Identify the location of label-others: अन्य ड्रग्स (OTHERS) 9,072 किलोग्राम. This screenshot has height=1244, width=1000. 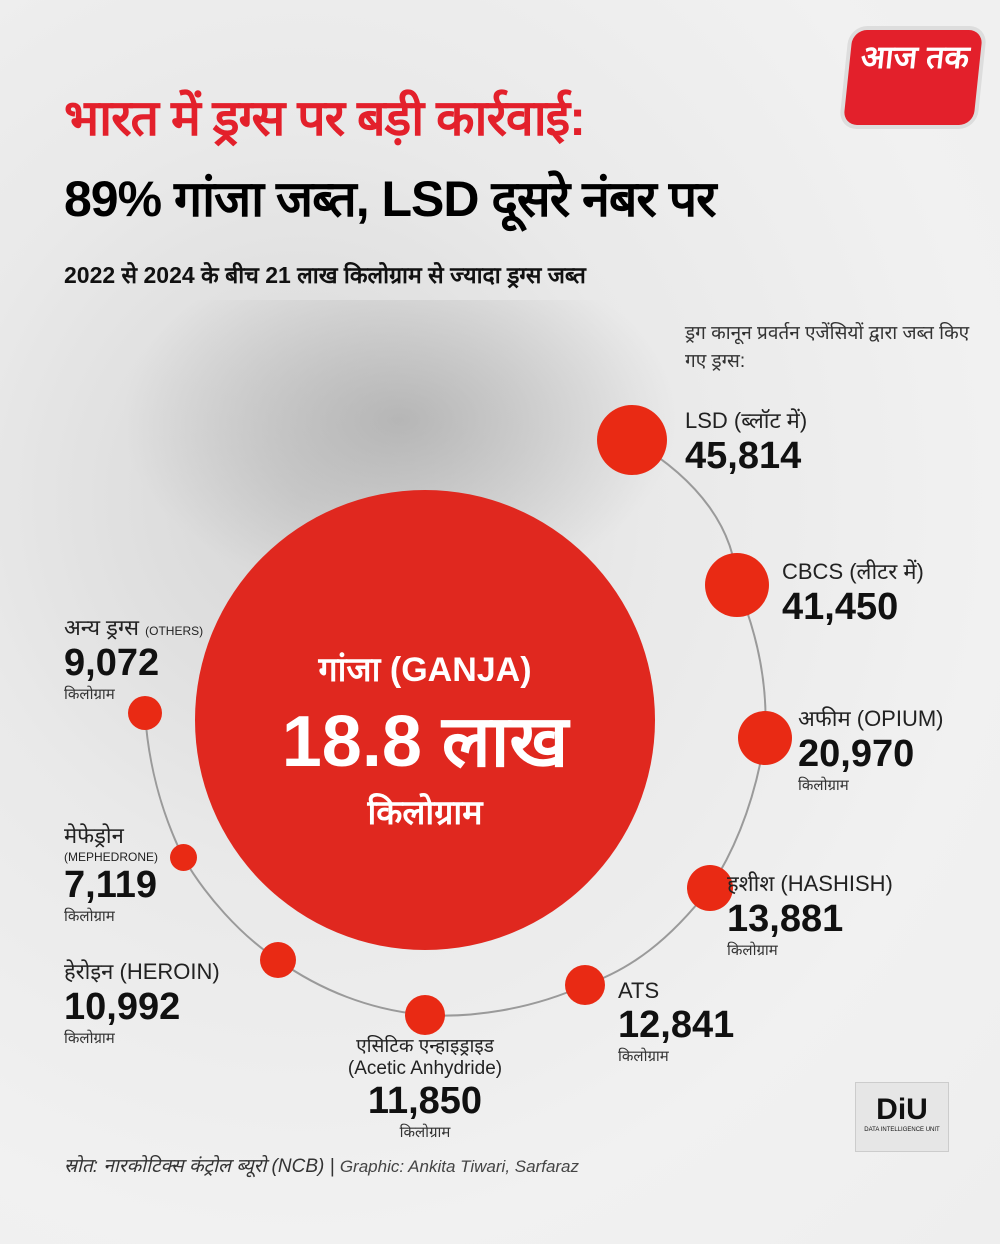
(134, 659).